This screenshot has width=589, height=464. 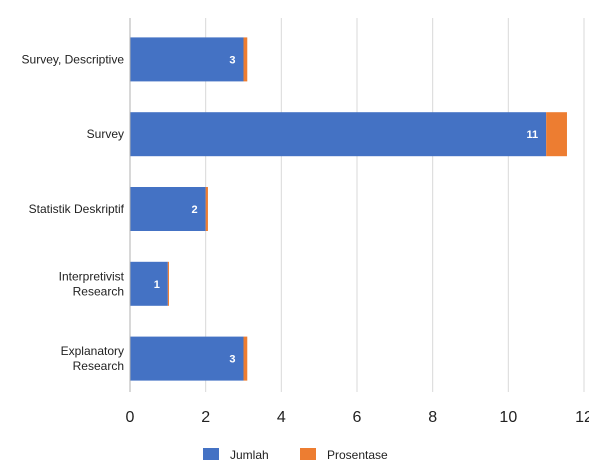 I want to click on x-tick-label: 0, so click(x=130, y=417).